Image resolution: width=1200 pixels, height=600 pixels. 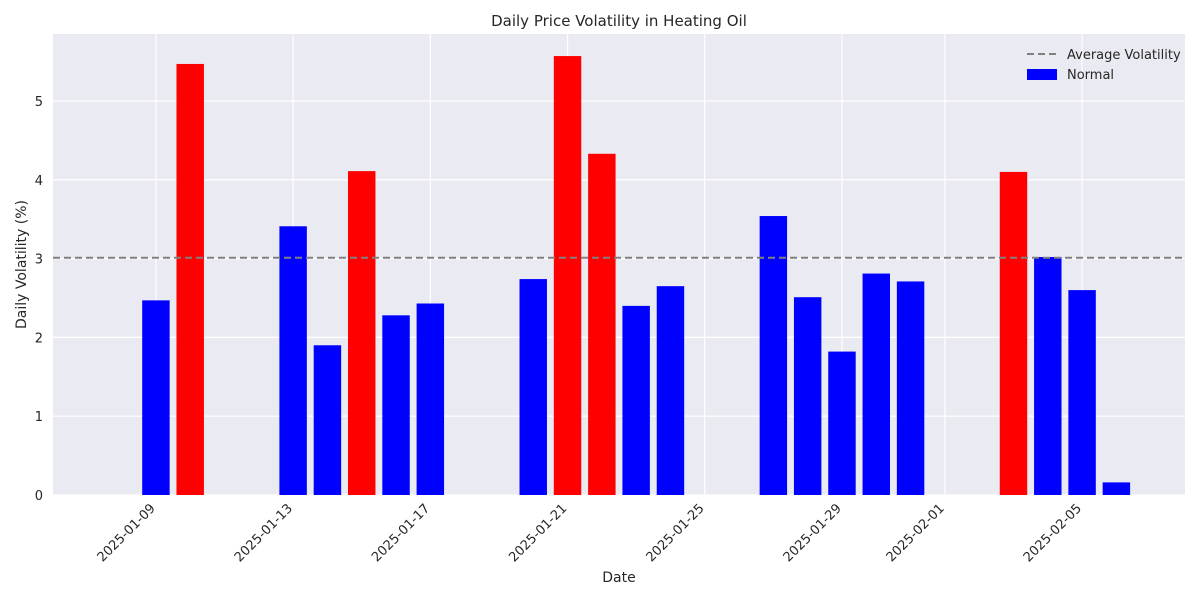 What do you see at coordinates (618, 578) in the screenshot?
I see `x-axis-label: Date` at bounding box center [618, 578].